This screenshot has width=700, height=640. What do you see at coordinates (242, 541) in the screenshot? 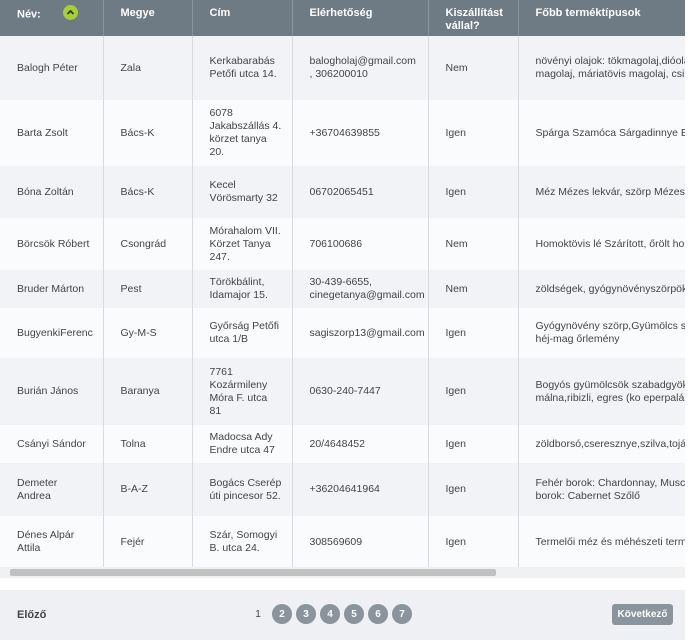
I see `cell: Szár, Somogyi B. utca 24.` at bounding box center [242, 541].